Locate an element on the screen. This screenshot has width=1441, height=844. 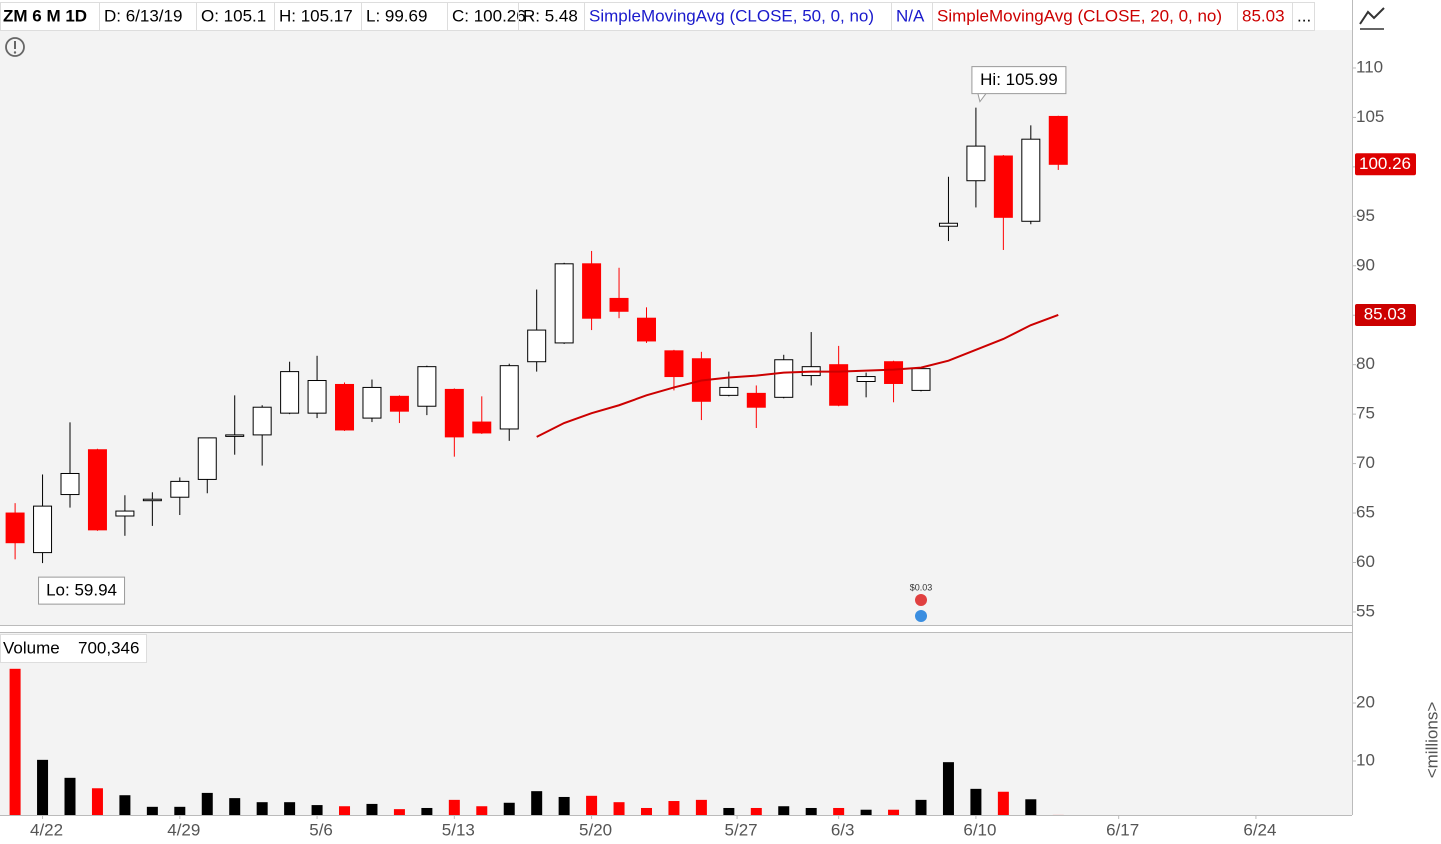
price-badge is located at coordinates (1385, 164).